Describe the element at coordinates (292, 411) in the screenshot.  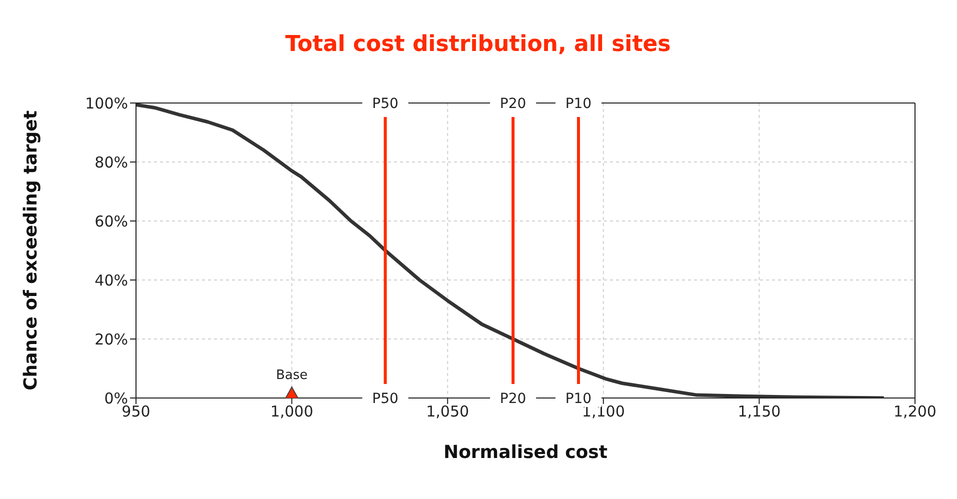
I see `x-tick-label: 1,000` at that location.